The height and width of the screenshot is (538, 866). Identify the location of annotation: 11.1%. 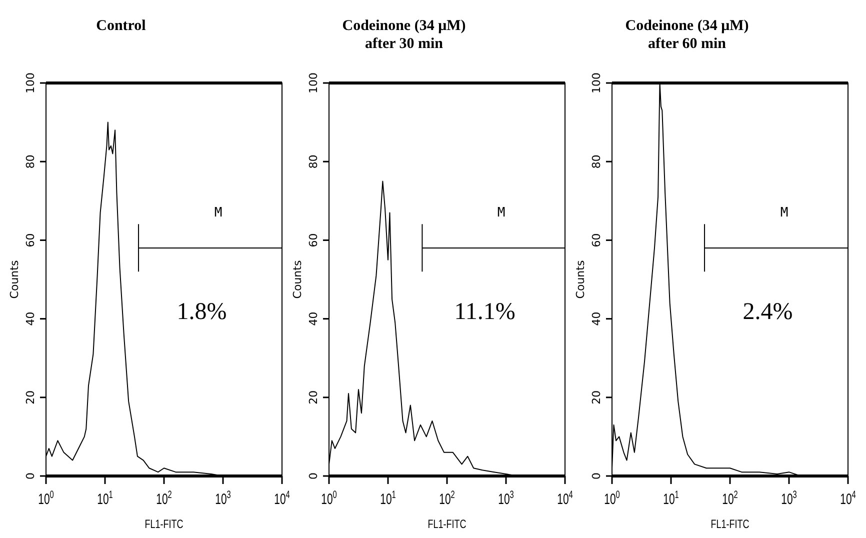
(485, 311).